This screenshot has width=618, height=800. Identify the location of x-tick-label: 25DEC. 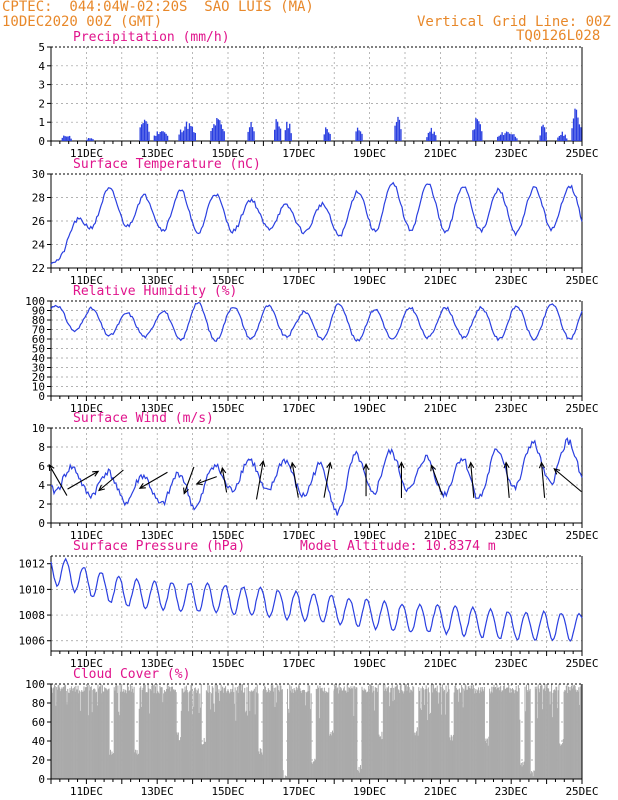
(581, 791).